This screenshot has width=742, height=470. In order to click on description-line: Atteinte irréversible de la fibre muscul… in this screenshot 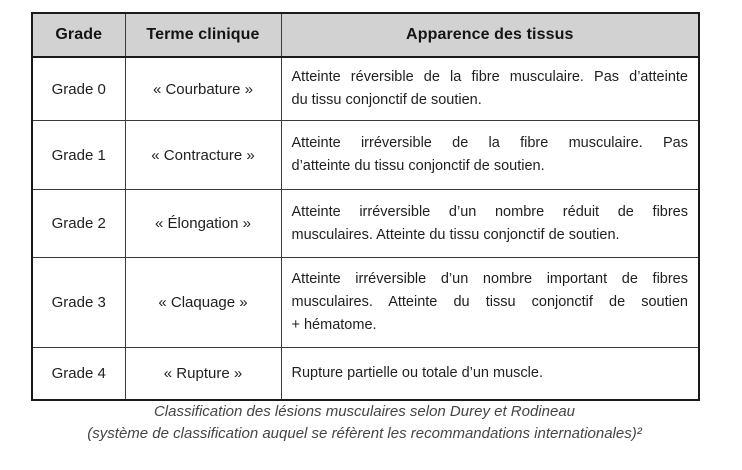, I will do `click(490, 143)`.